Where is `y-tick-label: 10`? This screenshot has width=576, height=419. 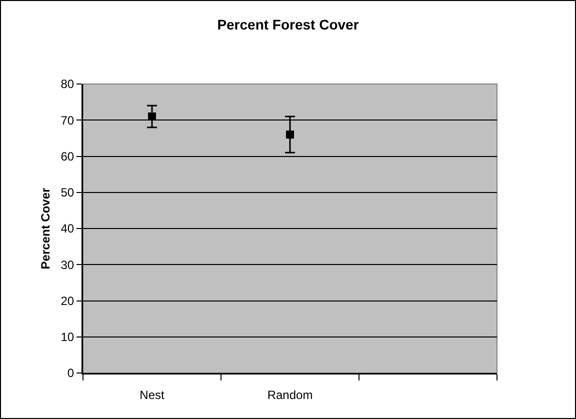
y-tick-label: 10 is located at coordinates (67, 337).